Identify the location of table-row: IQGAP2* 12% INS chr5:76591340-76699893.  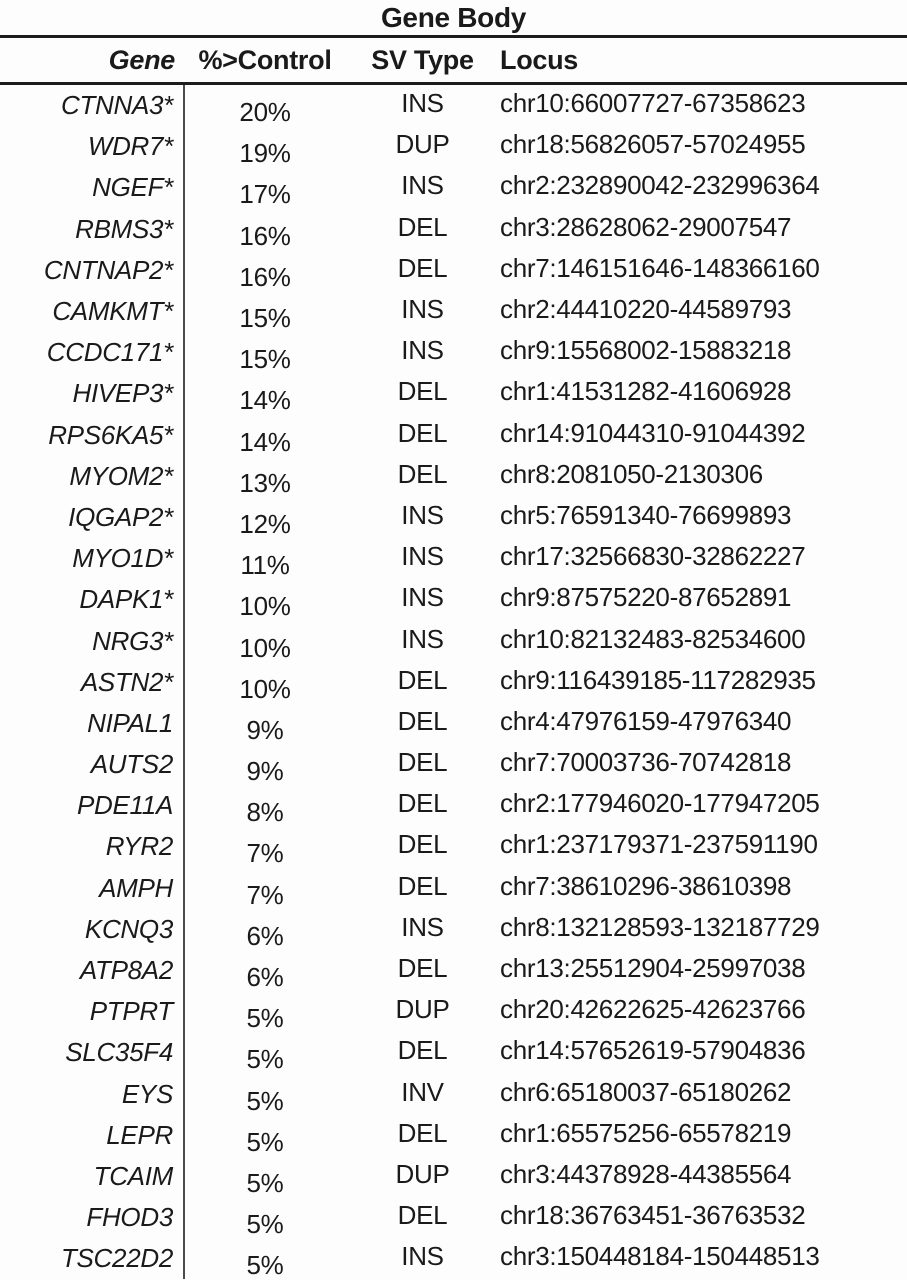
(453, 517).